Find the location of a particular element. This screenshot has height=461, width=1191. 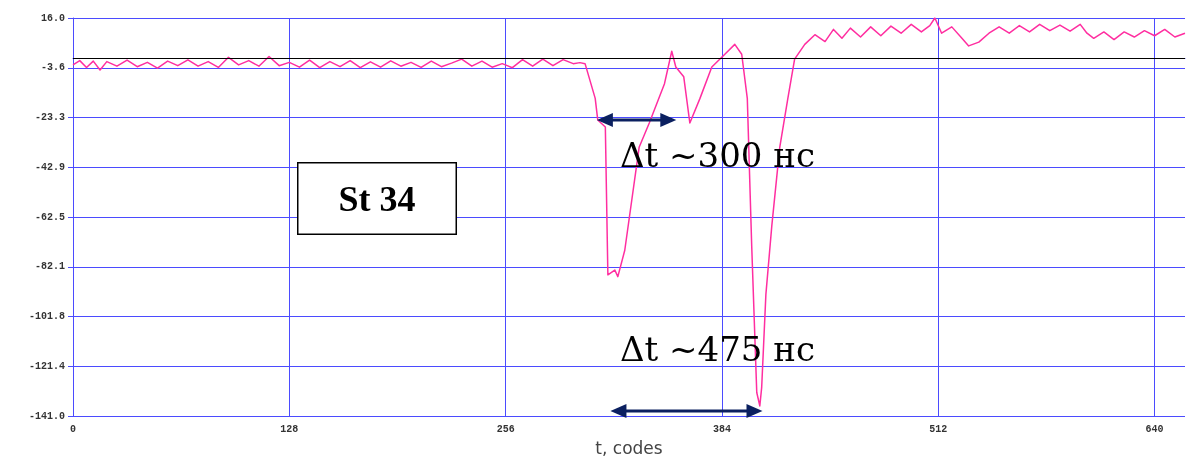

x-tick-label: 640 is located at coordinates (1154, 429).